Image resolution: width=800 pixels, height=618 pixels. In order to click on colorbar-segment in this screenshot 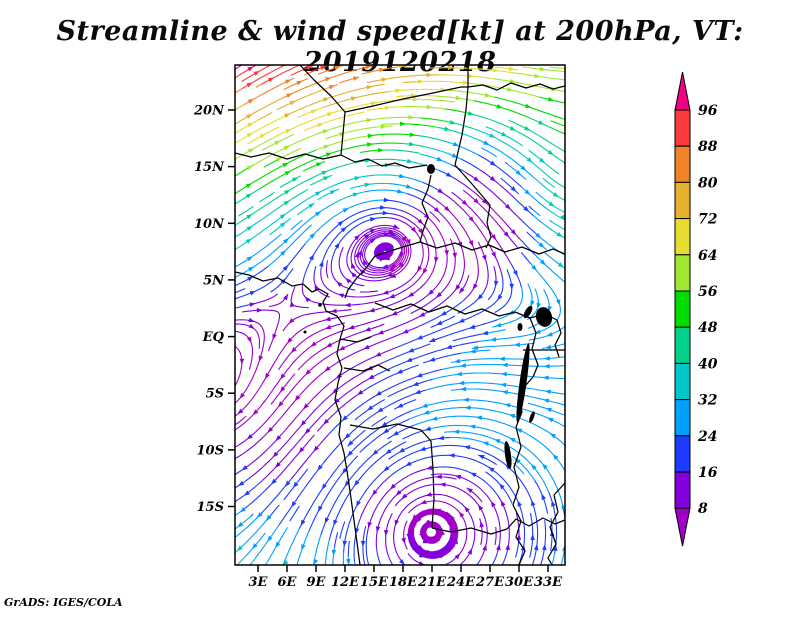, I will do `click(682, 273)`.